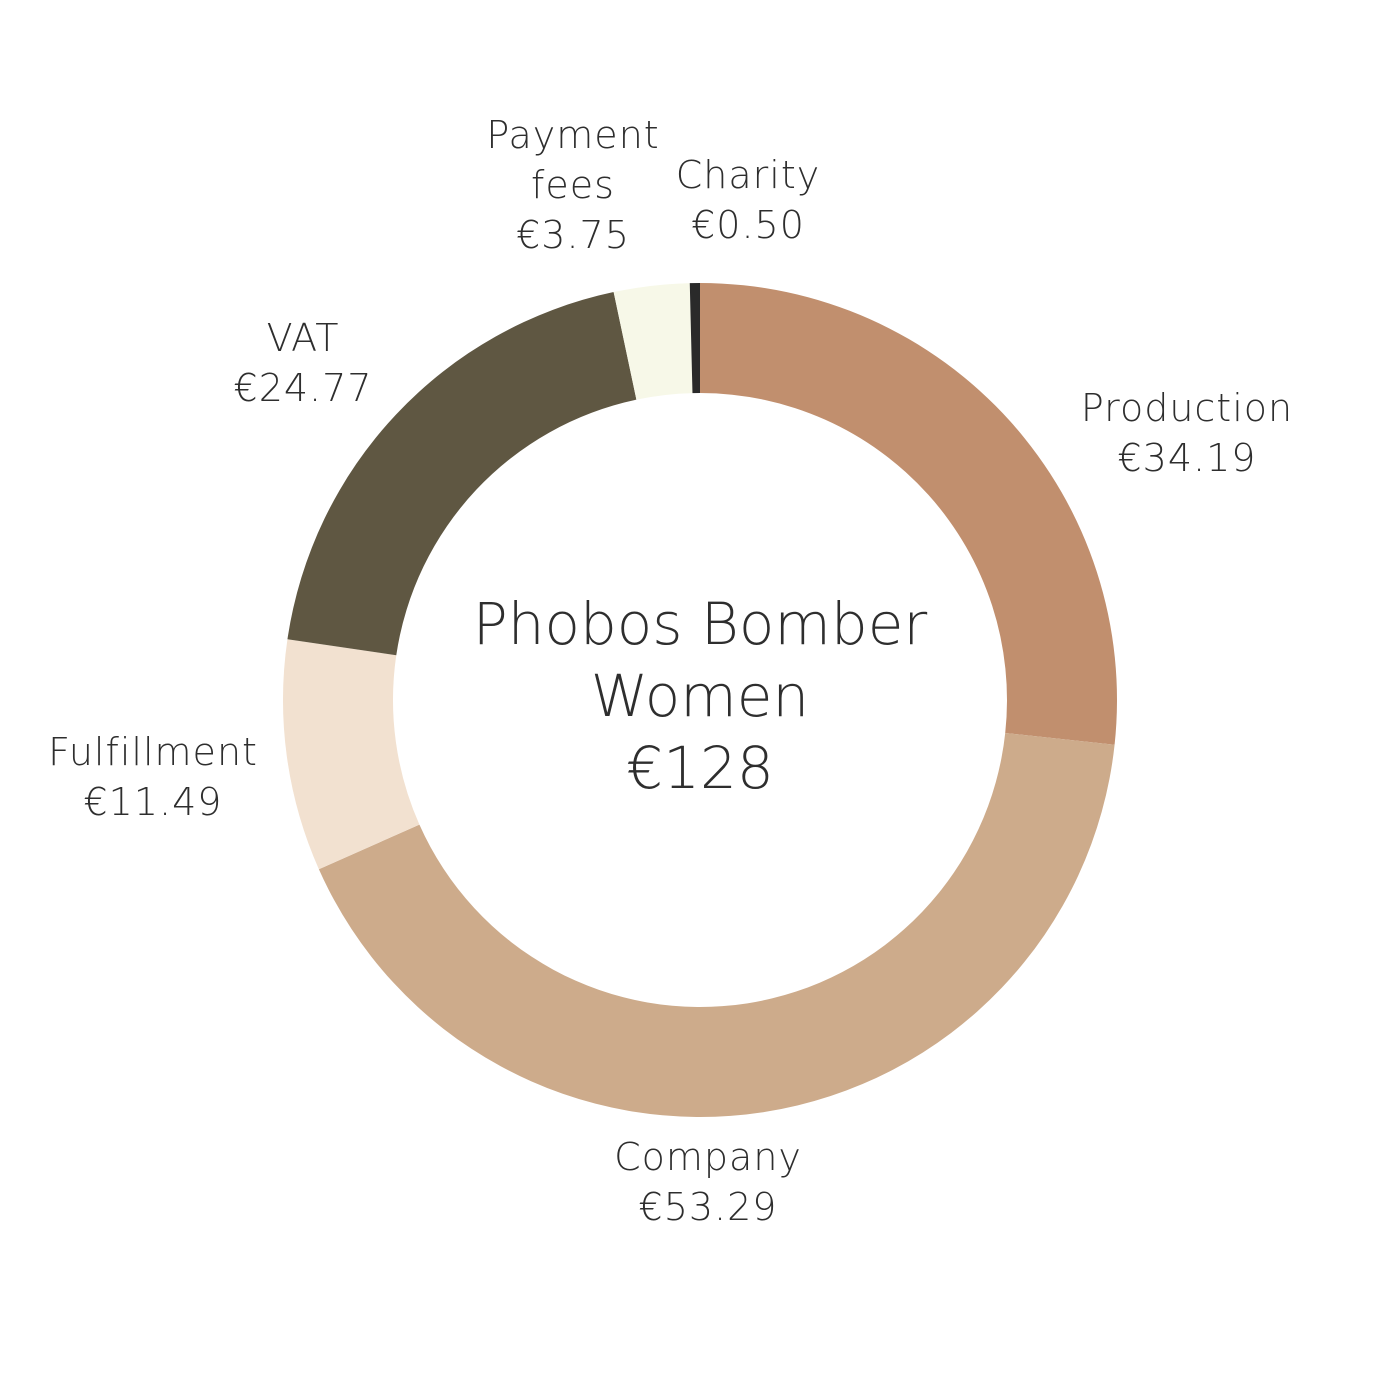 The height and width of the screenshot is (1400, 1400). I want to click on slice-name: Payment fees, so click(573, 160).